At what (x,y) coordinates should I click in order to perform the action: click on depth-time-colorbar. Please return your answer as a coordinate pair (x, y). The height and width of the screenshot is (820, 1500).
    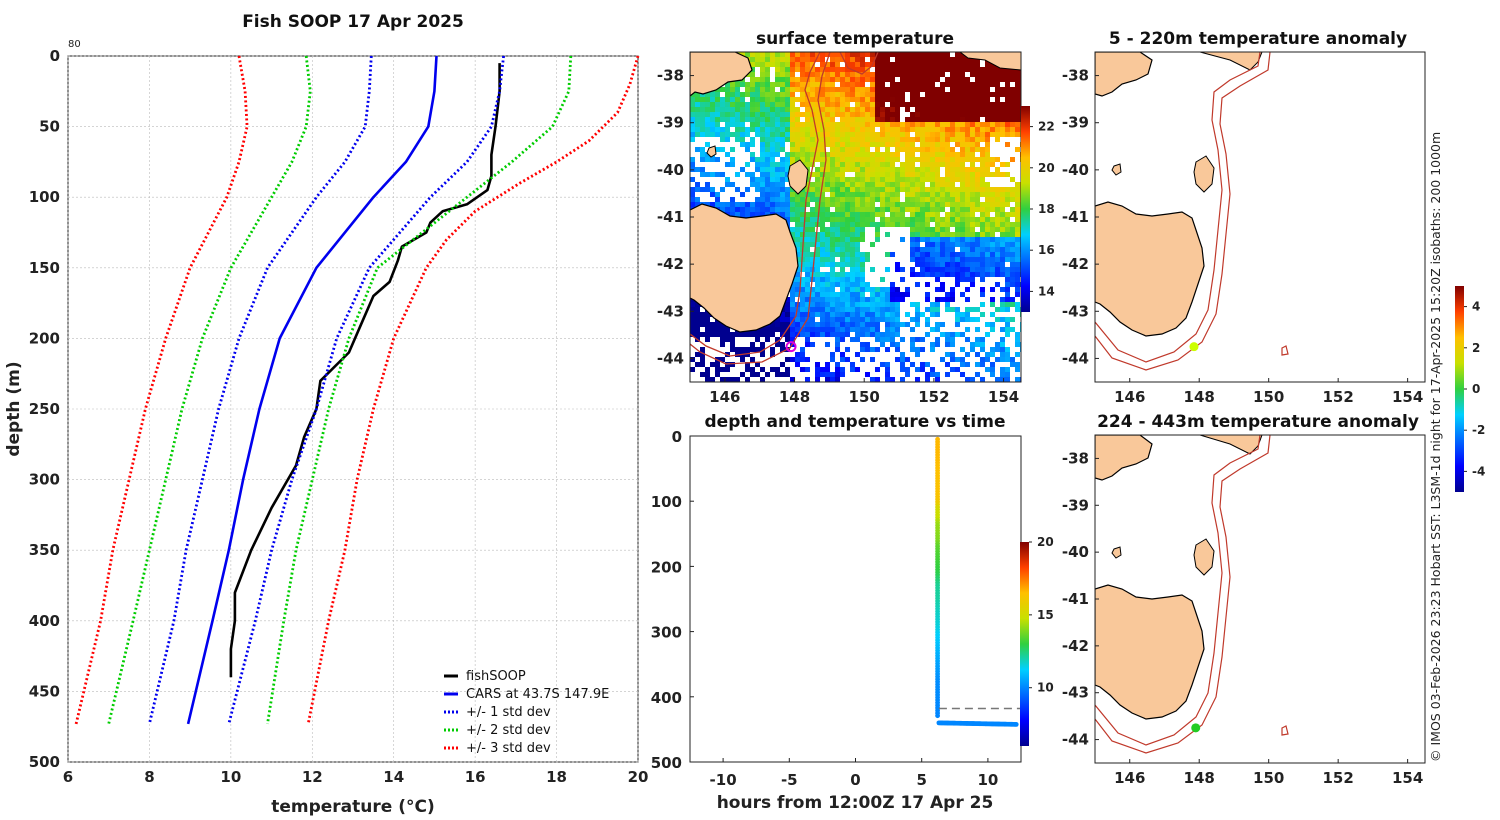
    Looking at the image, I should click on (1024, 644).